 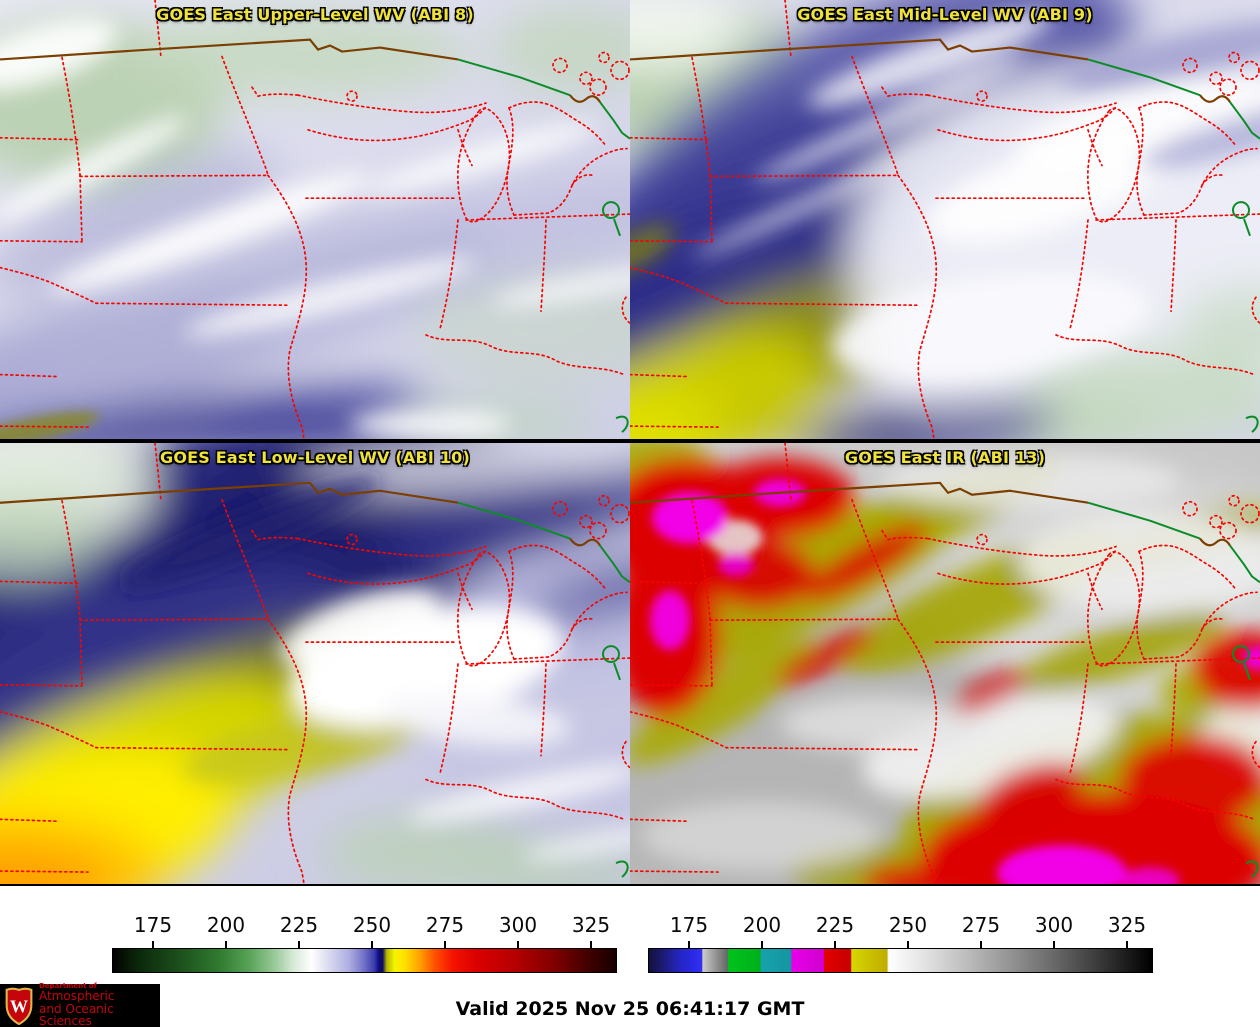 What do you see at coordinates (315, 14) in the screenshot?
I see `panel-title-abi8: GOES East Upper-Level WV (ABI 8)` at bounding box center [315, 14].